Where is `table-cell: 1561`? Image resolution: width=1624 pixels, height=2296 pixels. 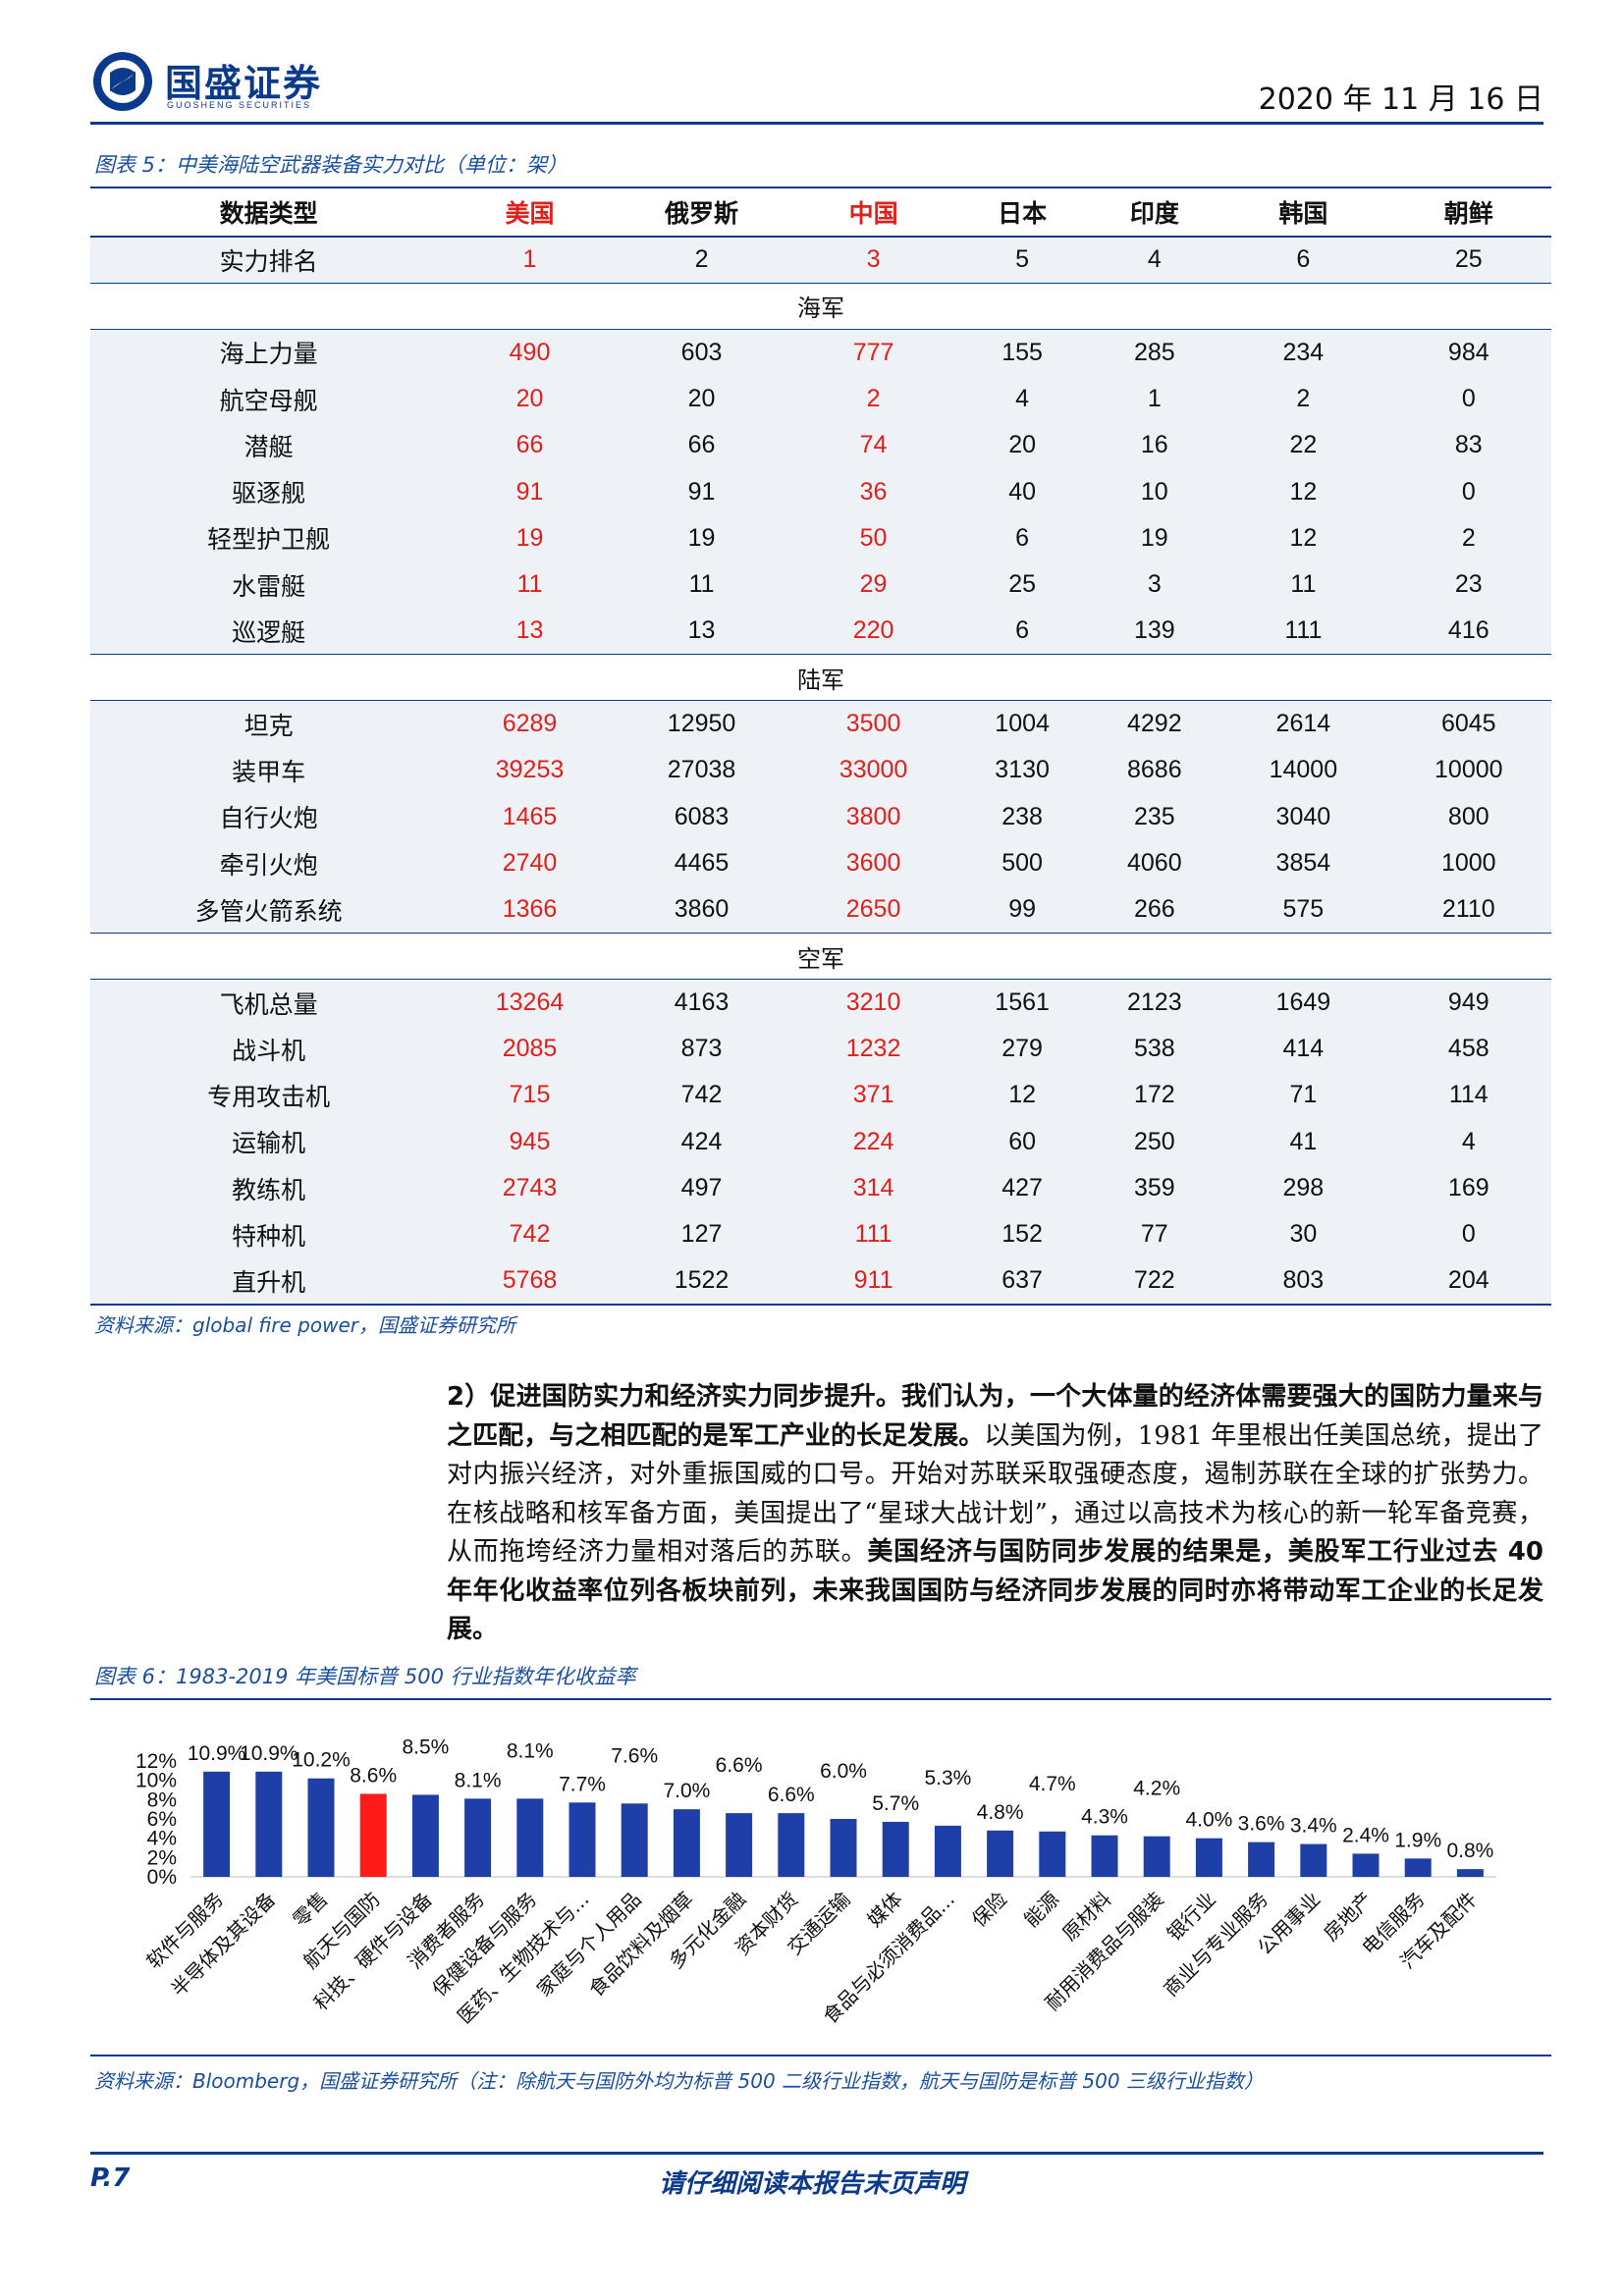
table-cell: 1561 is located at coordinates (1022, 1003).